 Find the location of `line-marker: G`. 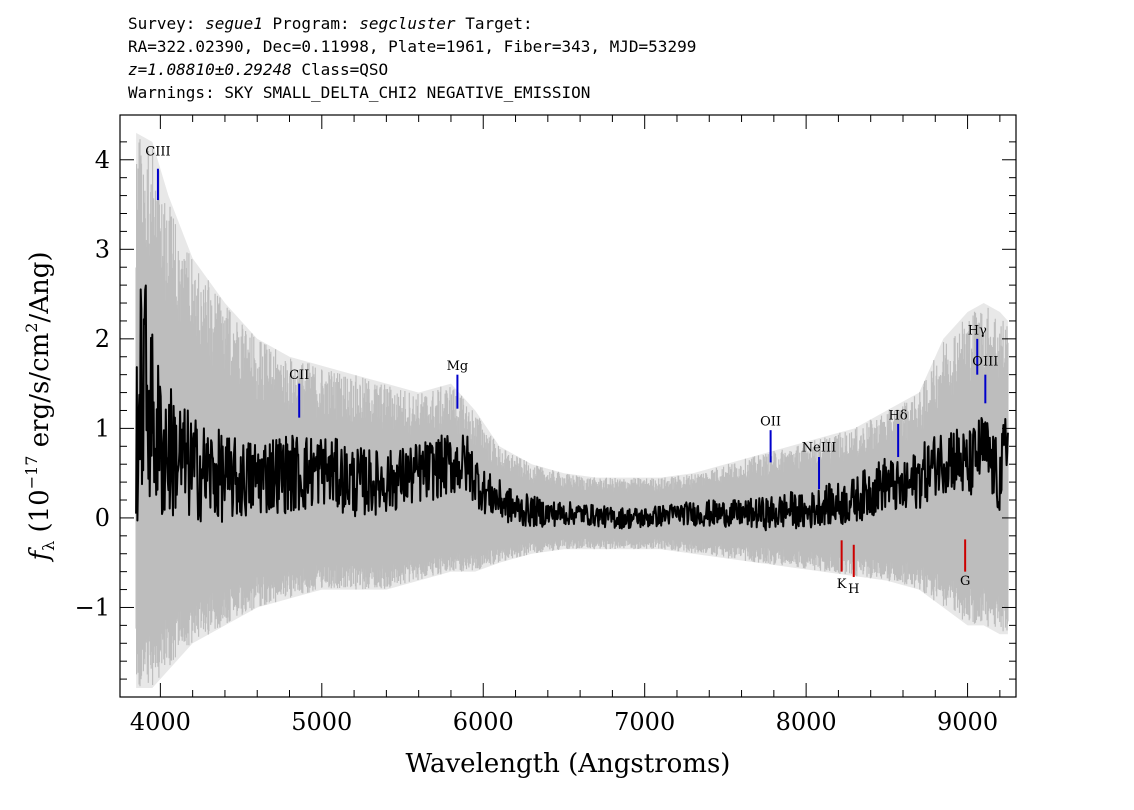

line-marker: G is located at coordinates (965, 564).